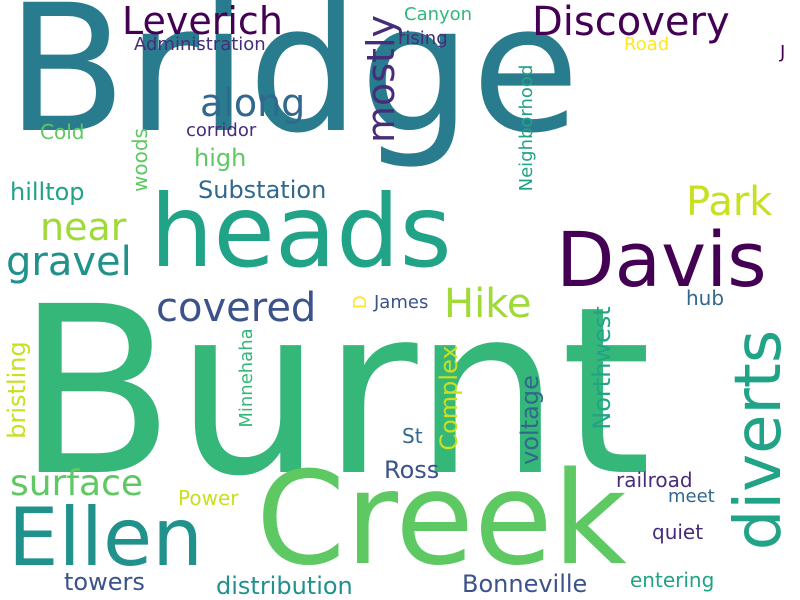 The height and width of the screenshot is (600, 800). Describe the element at coordinates (221, 130) in the screenshot. I see `word-corridor: corridor` at that location.